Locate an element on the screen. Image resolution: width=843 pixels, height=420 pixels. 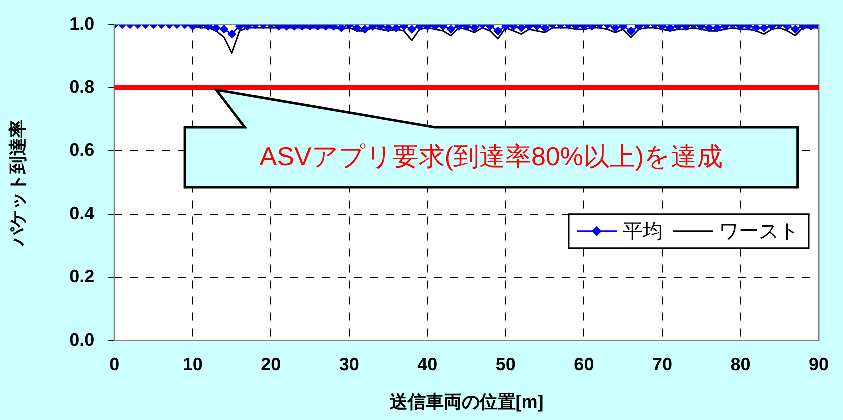
y-tick-label: 0.4 is located at coordinates (82, 213).